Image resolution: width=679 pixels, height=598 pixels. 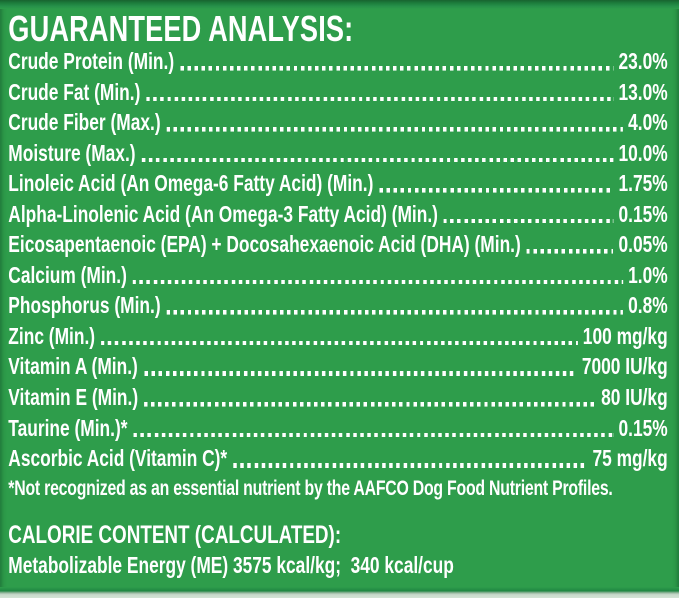 What do you see at coordinates (648, 122) in the screenshot?
I see `nutrient-value: 4.0%` at bounding box center [648, 122].